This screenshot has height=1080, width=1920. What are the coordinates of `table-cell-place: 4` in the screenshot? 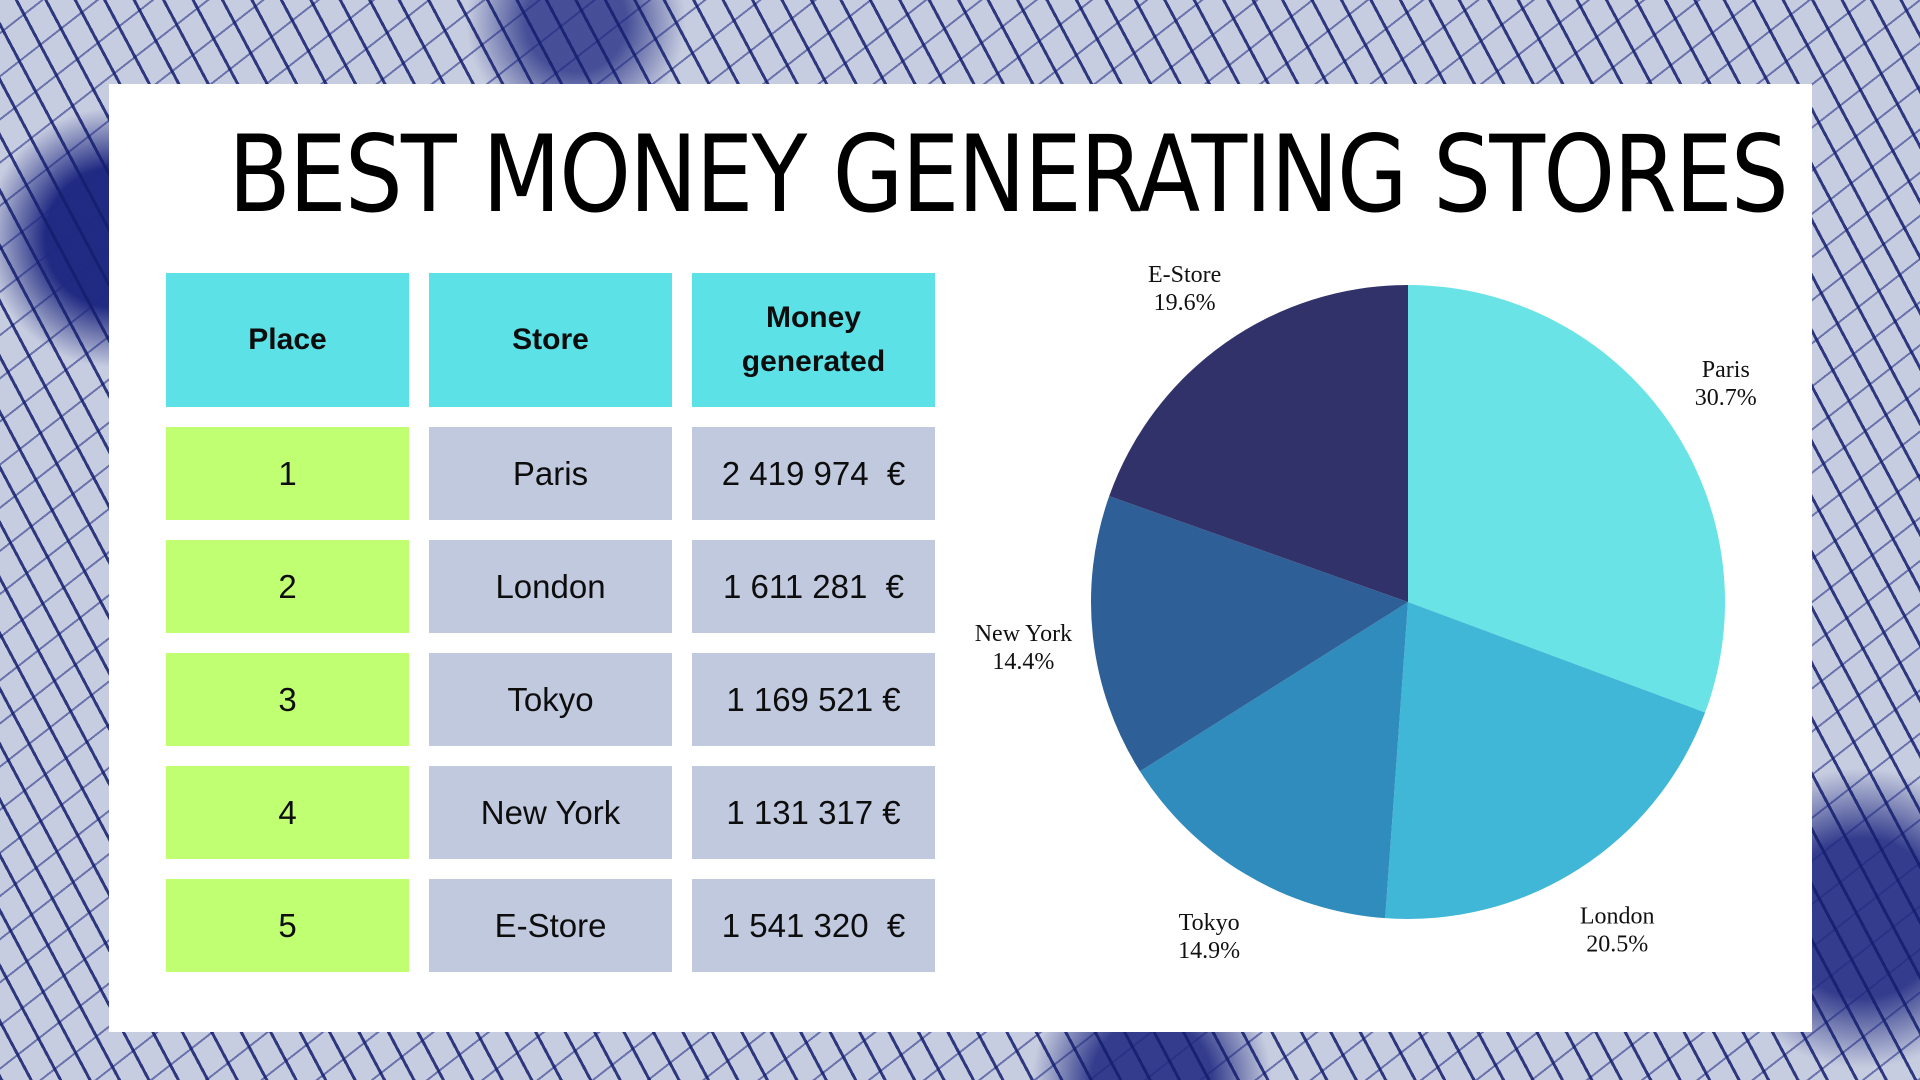 It's located at (287, 812).